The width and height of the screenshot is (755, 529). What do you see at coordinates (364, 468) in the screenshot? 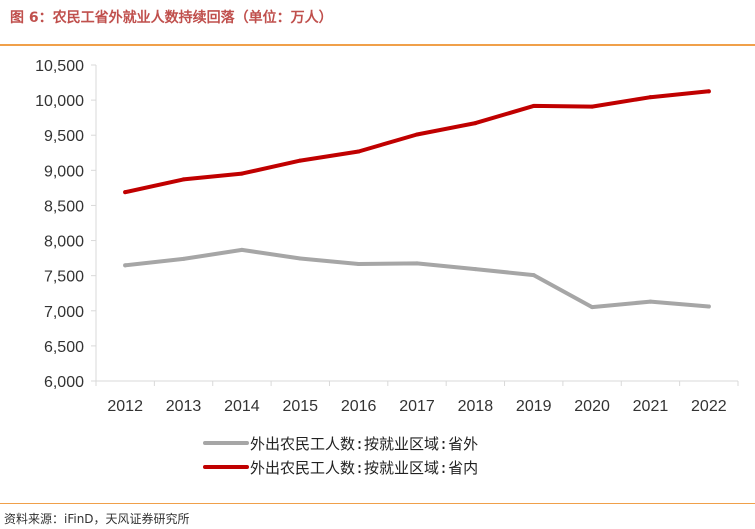
I see `legend-label-1: 外出农民工人数:按就业区域:省内` at bounding box center [364, 468].